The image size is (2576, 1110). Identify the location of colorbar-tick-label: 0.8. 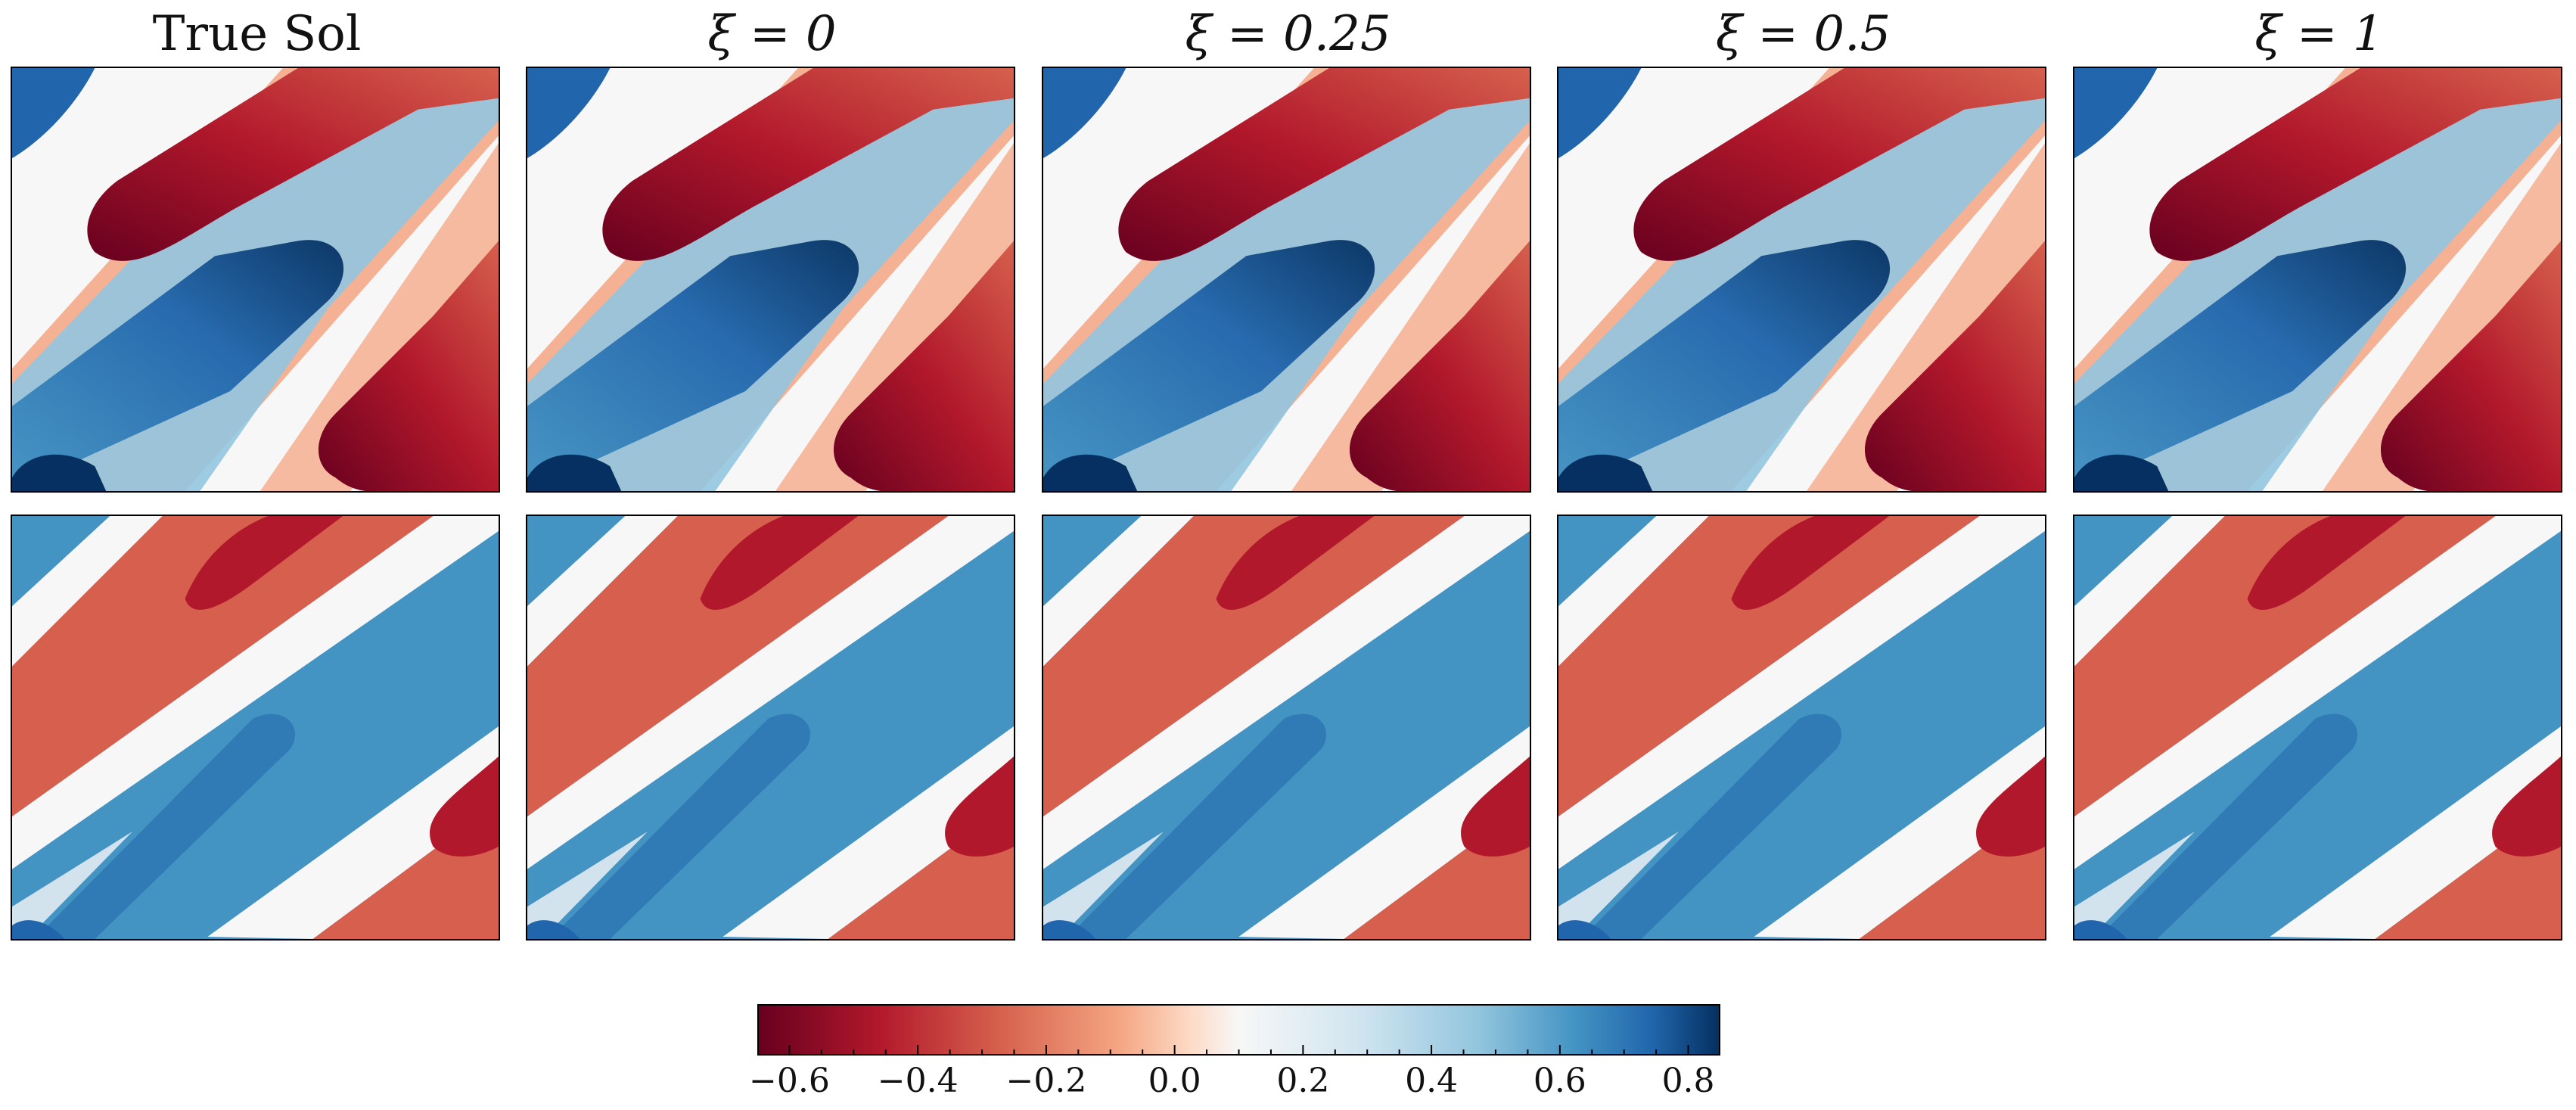
(1689, 1081).